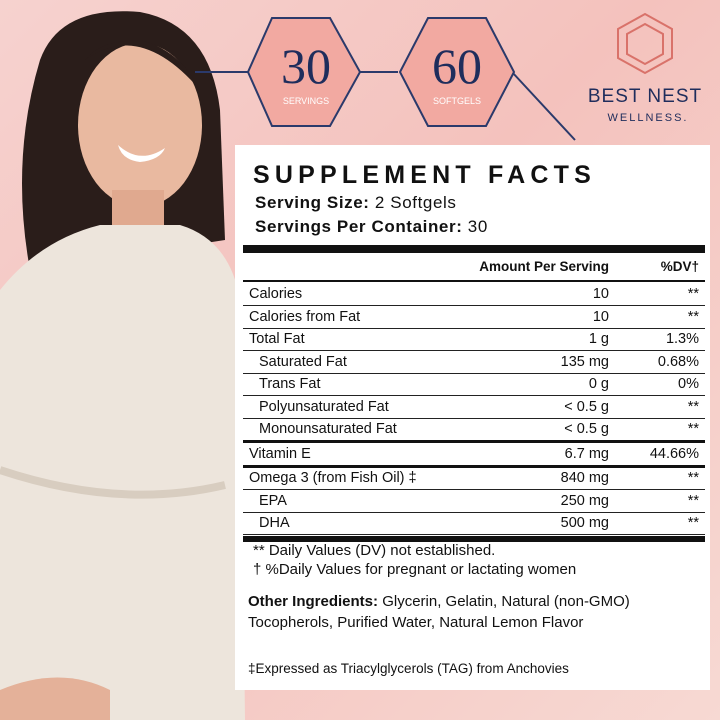  Describe the element at coordinates (474, 478) in the screenshot. I see `facts-row: Omega 3 (from Fish Oil) ‡ 840 mg **` at that location.